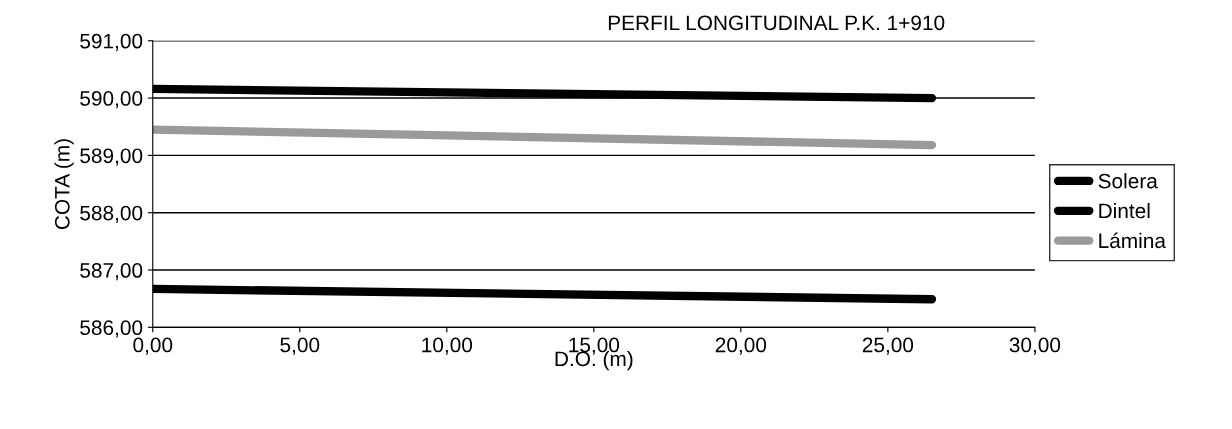 The height and width of the screenshot is (429, 1232). Describe the element at coordinates (300, 346) in the screenshot. I see `x-tick-label: 5,00` at that location.